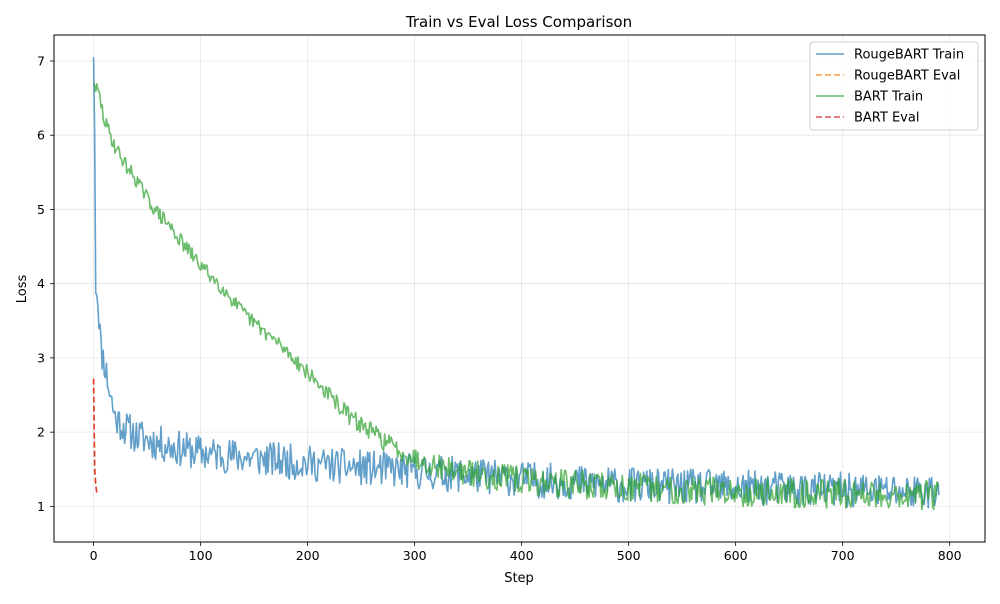 This screenshot has height=604, width=1000. What do you see at coordinates (888, 97) in the screenshot?
I see `legend-entry-label: BART Train` at bounding box center [888, 97].